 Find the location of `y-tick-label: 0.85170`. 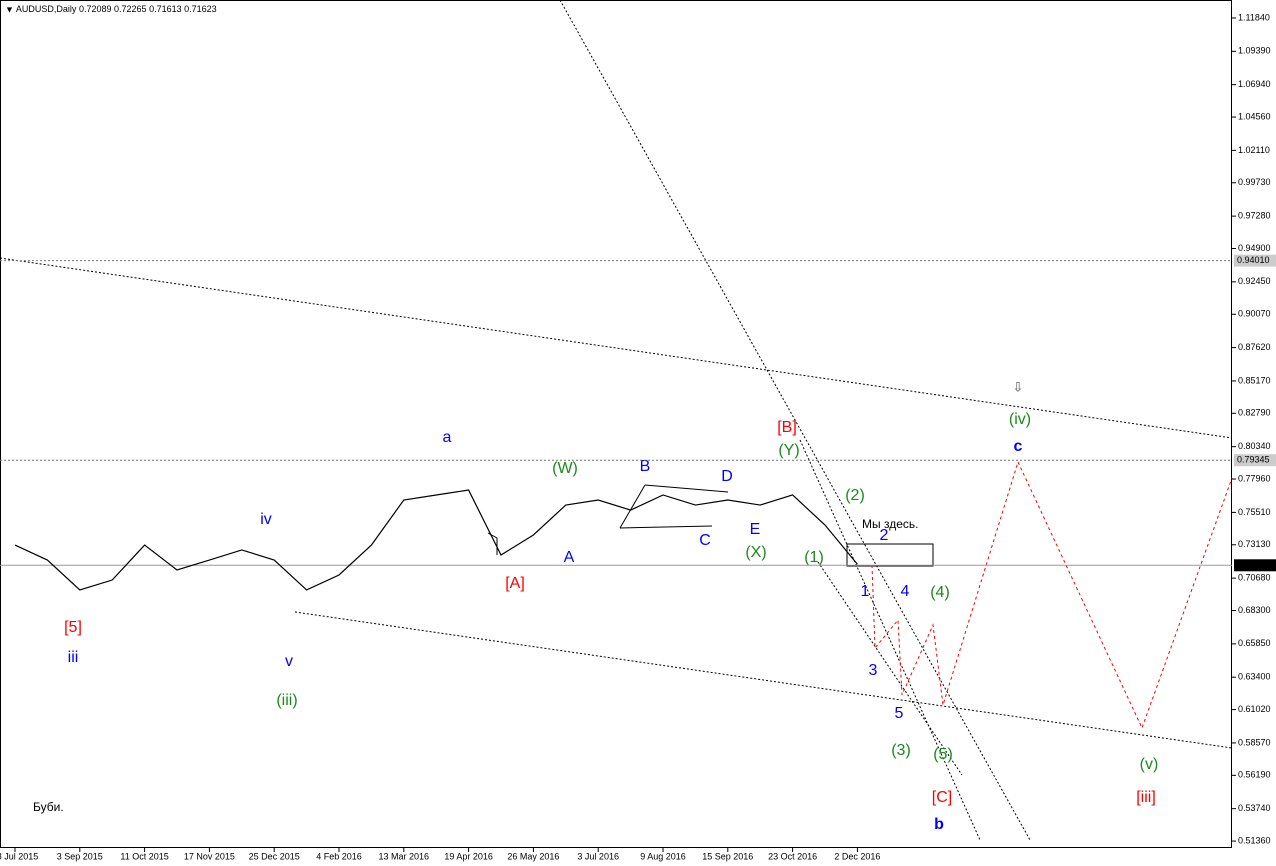

y-tick-label: 0.85170 is located at coordinates (1254, 380).